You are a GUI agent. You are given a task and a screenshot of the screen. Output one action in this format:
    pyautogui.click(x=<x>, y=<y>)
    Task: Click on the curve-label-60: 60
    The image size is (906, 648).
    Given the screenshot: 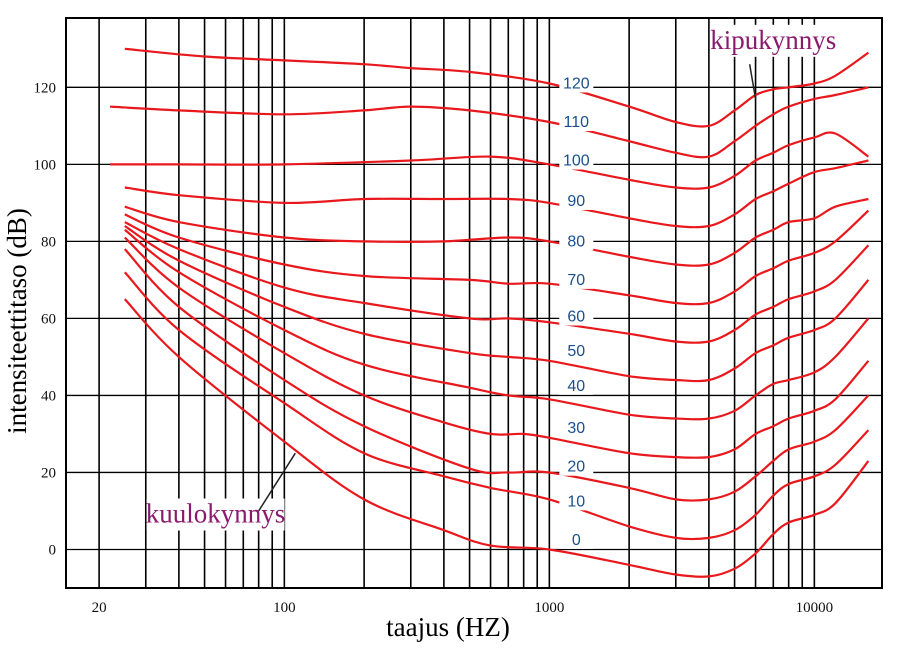 What is the action you would take?
    pyautogui.click(x=576, y=316)
    